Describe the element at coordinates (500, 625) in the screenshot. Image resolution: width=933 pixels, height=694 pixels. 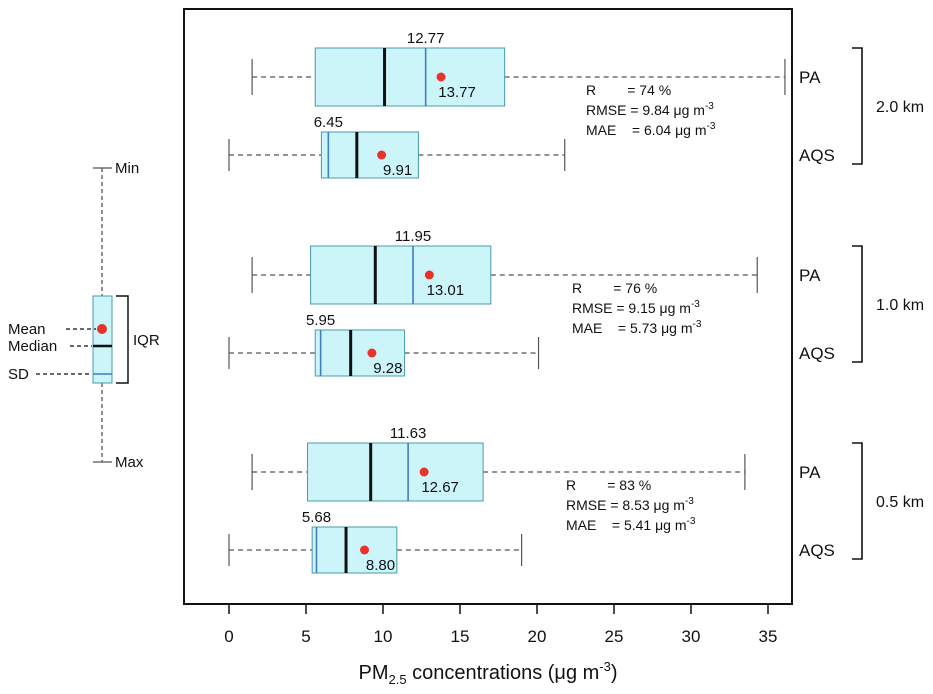
I see `x-axis: 0 5 10 15 20 25 30 35` at that location.